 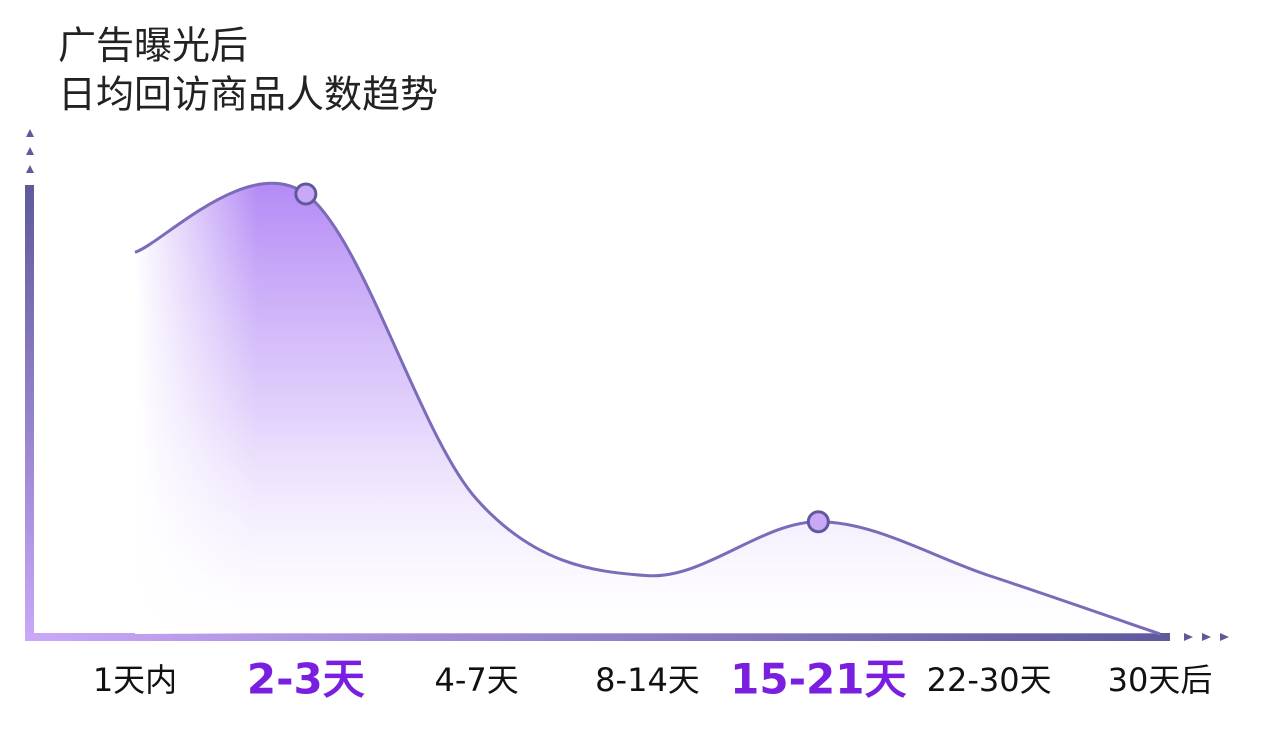 I want to click on y-axis, so click(x=29, y=412).